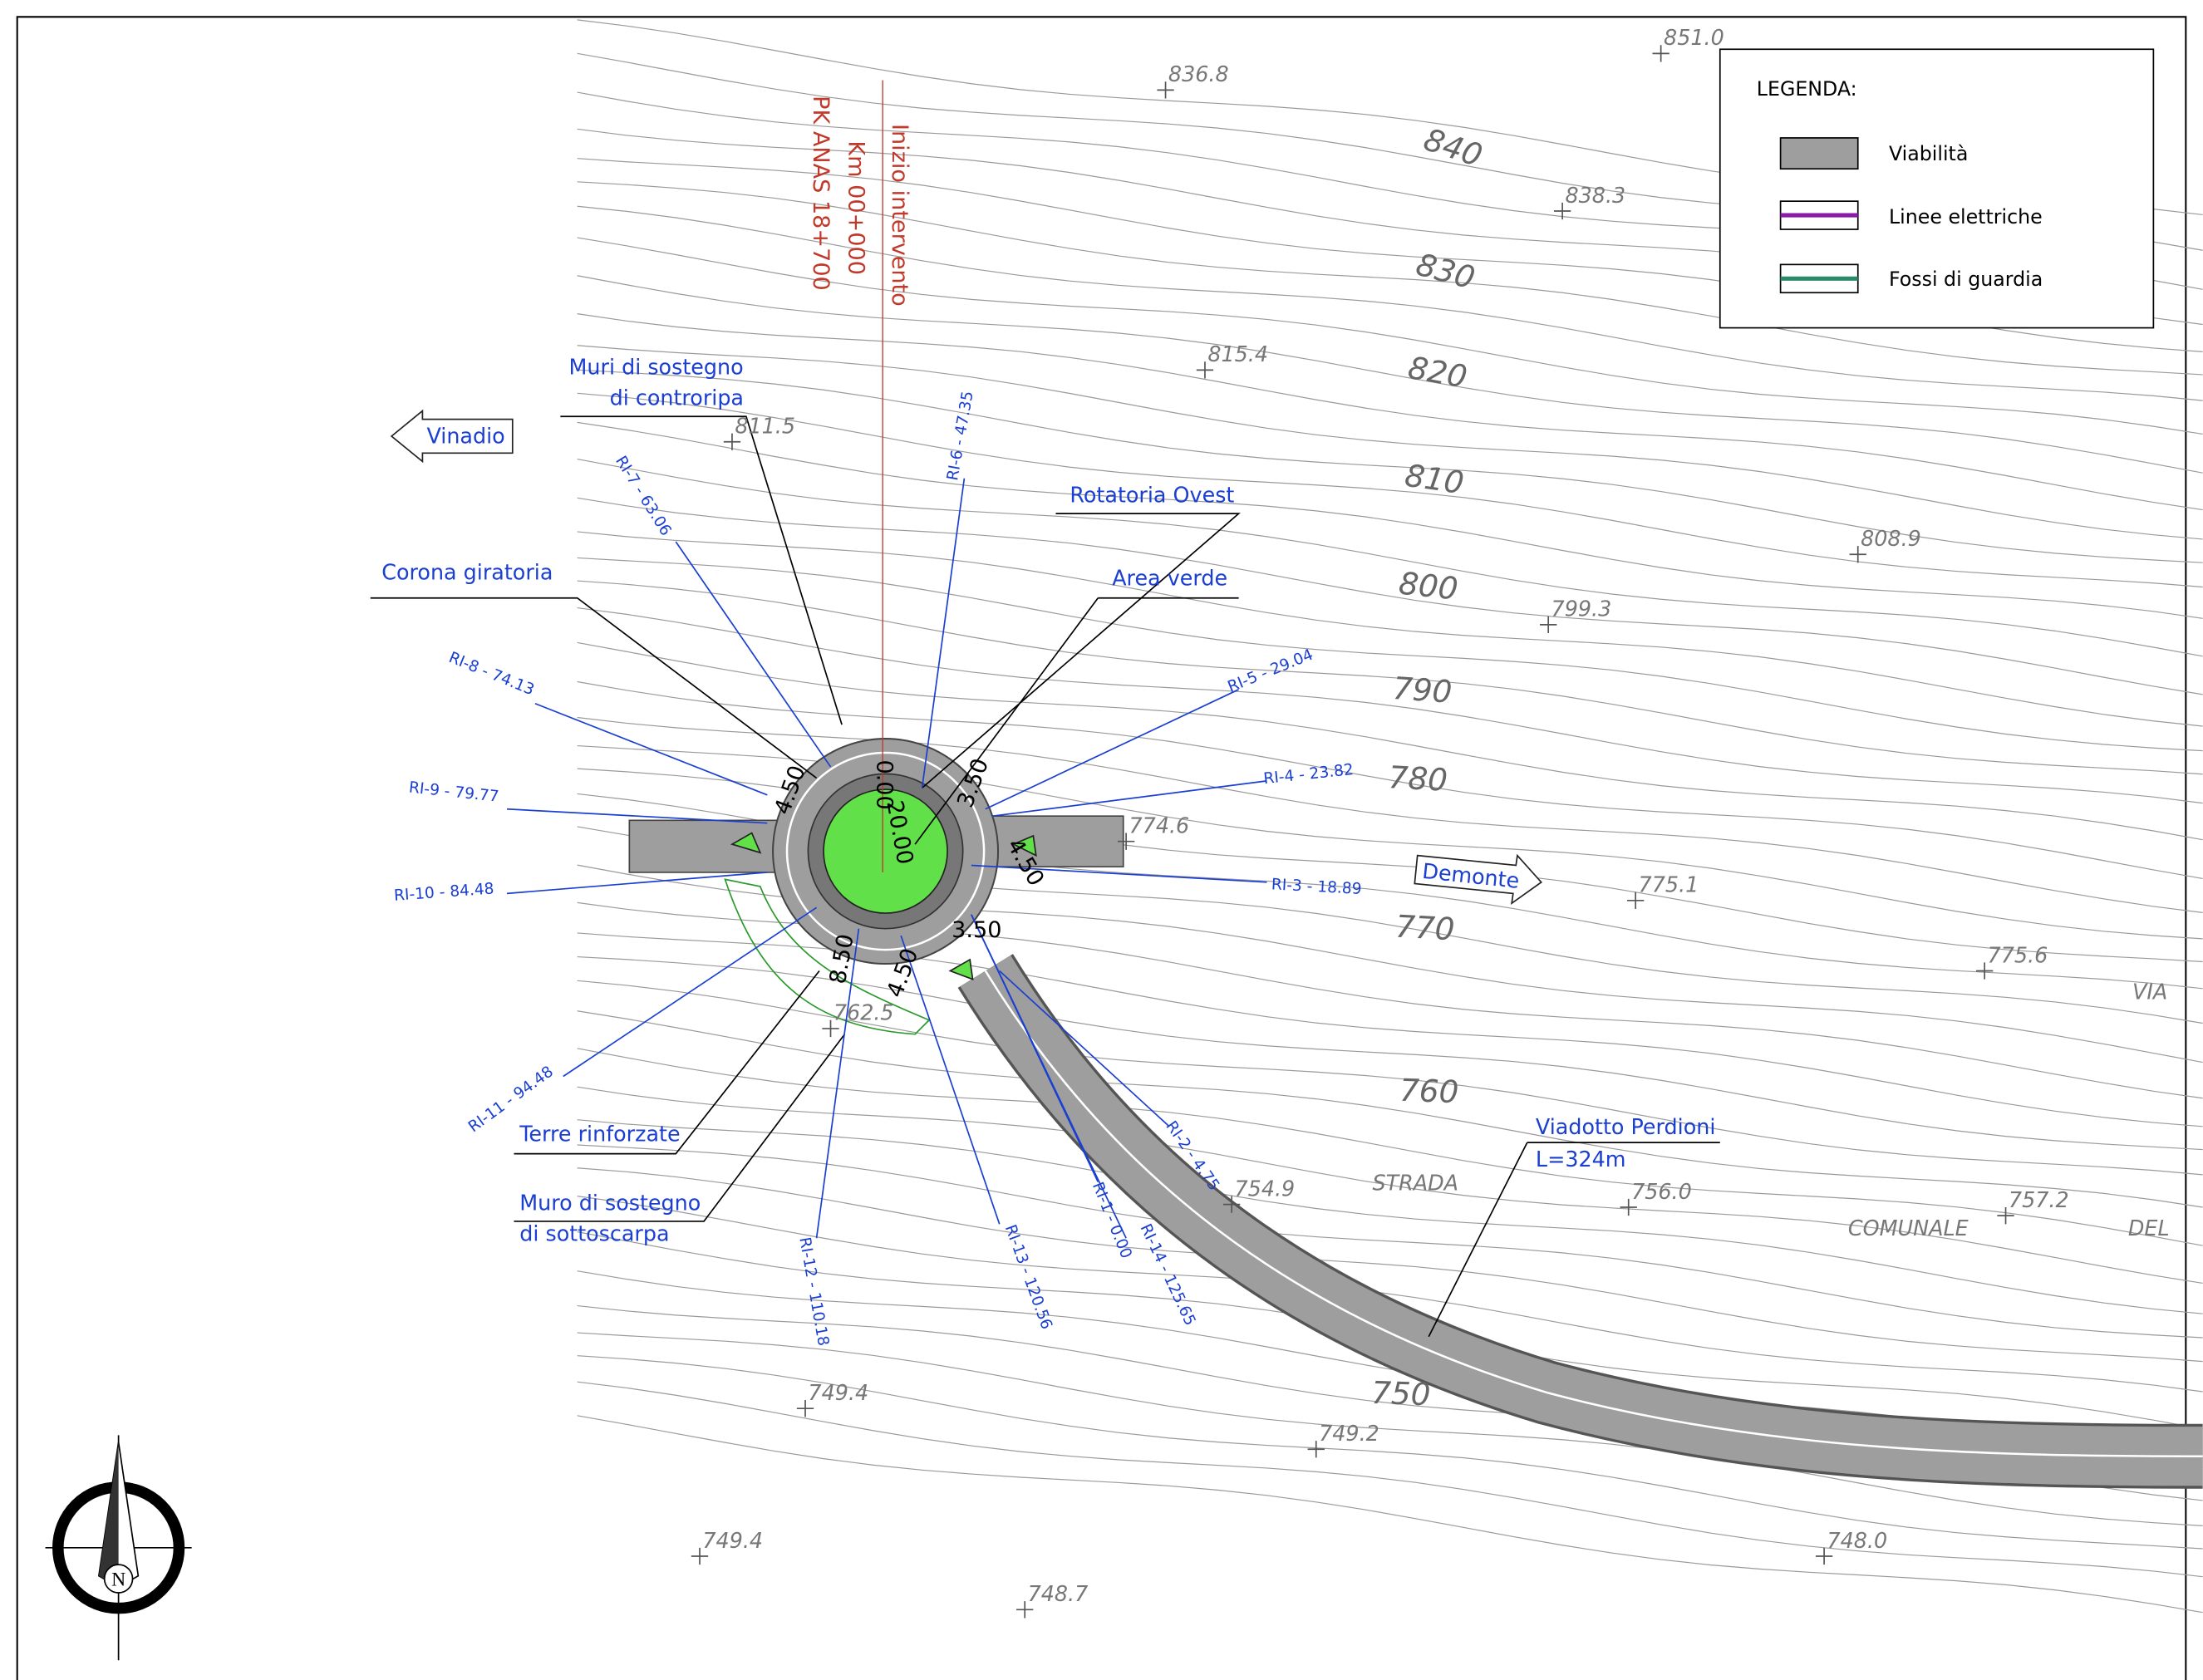 This screenshot has height=1680, width=2203. What do you see at coordinates (610, 1202) in the screenshot?
I see `callout: Muro di sostegno` at bounding box center [610, 1202].